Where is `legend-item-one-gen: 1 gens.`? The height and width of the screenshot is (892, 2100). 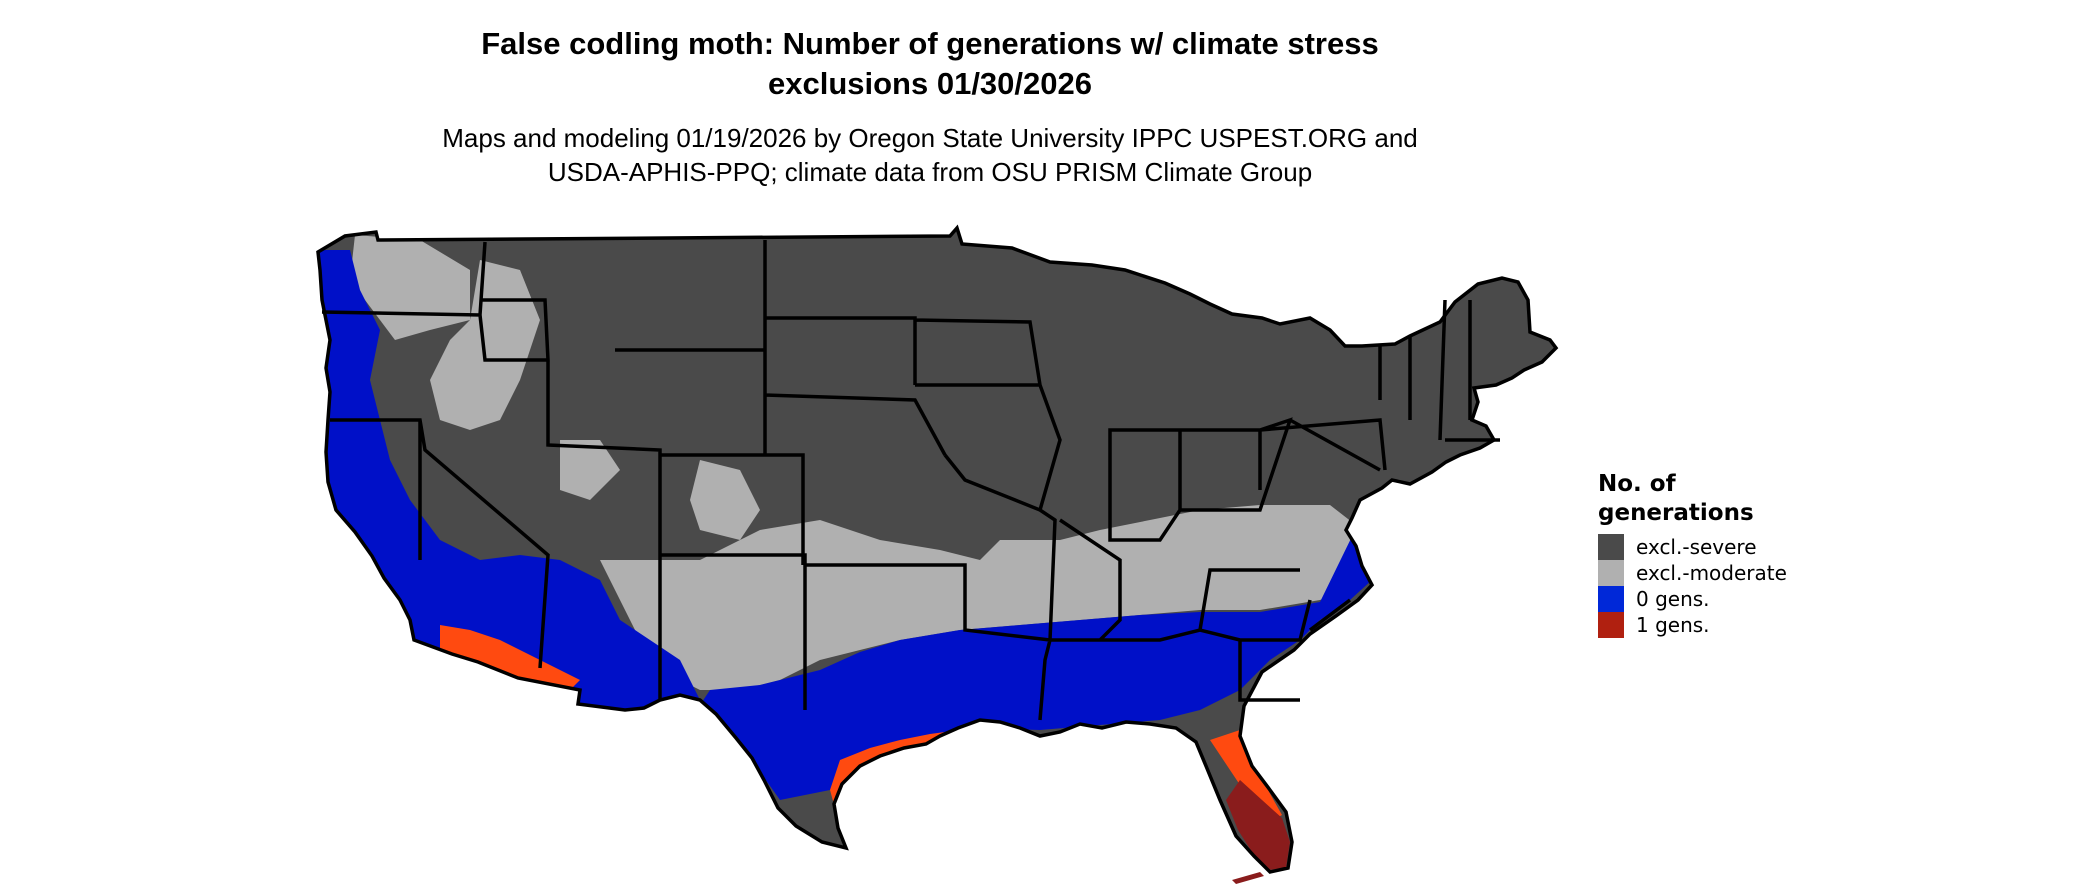 legend-item-one-gen: 1 gens. is located at coordinates (1698, 625).